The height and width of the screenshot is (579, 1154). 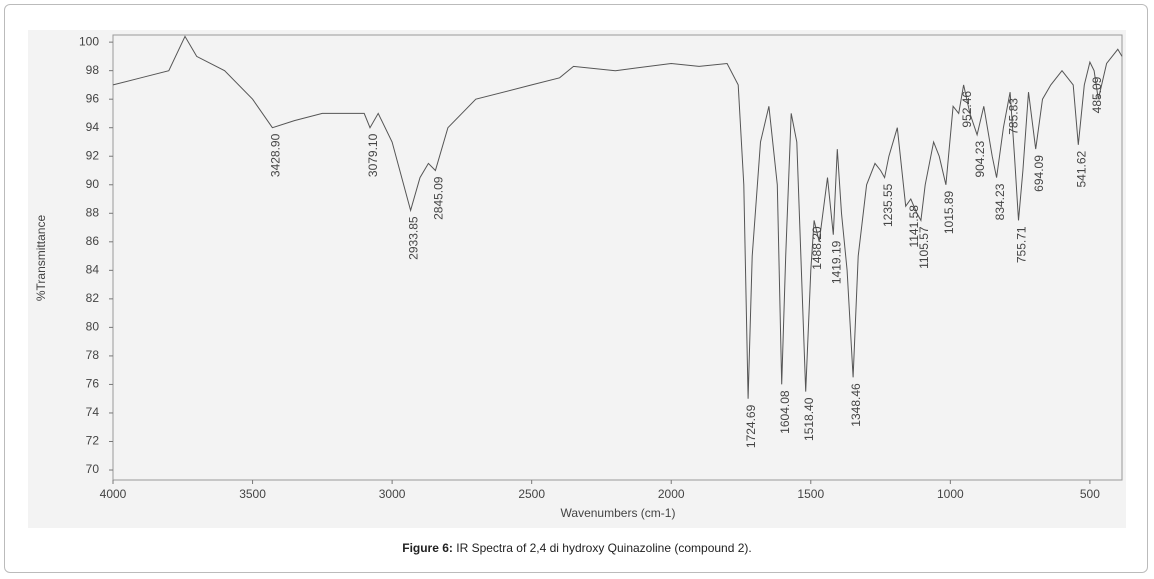 I want to click on y-tick-label: 90, so click(x=93, y=184).